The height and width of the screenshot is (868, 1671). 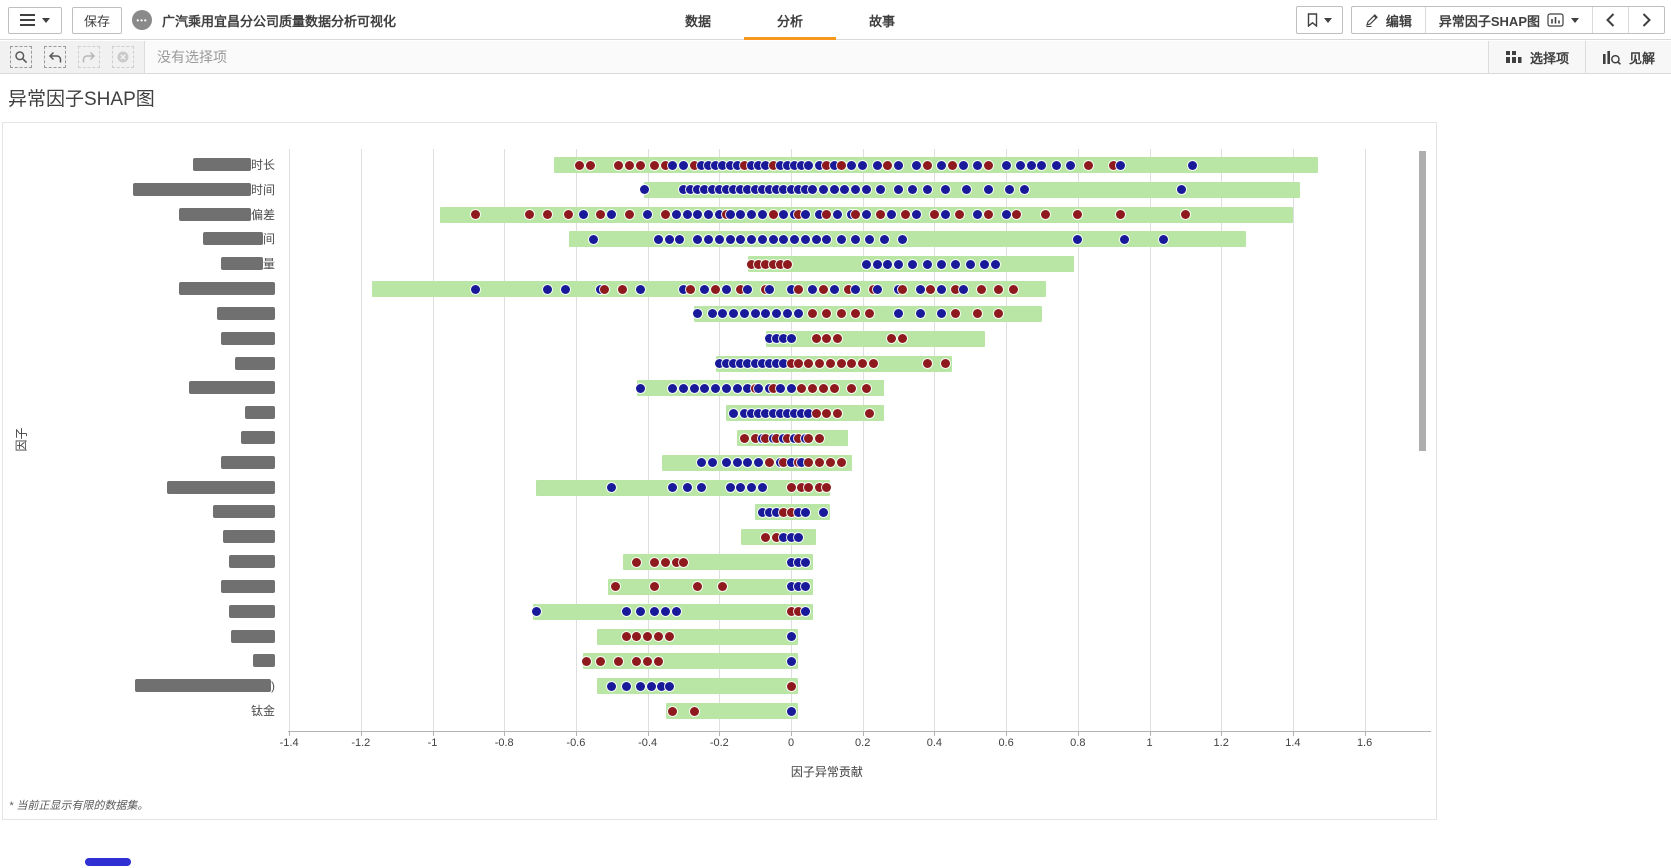 I want to click on tab-analysis: 分析, so click(x=790, y=20).